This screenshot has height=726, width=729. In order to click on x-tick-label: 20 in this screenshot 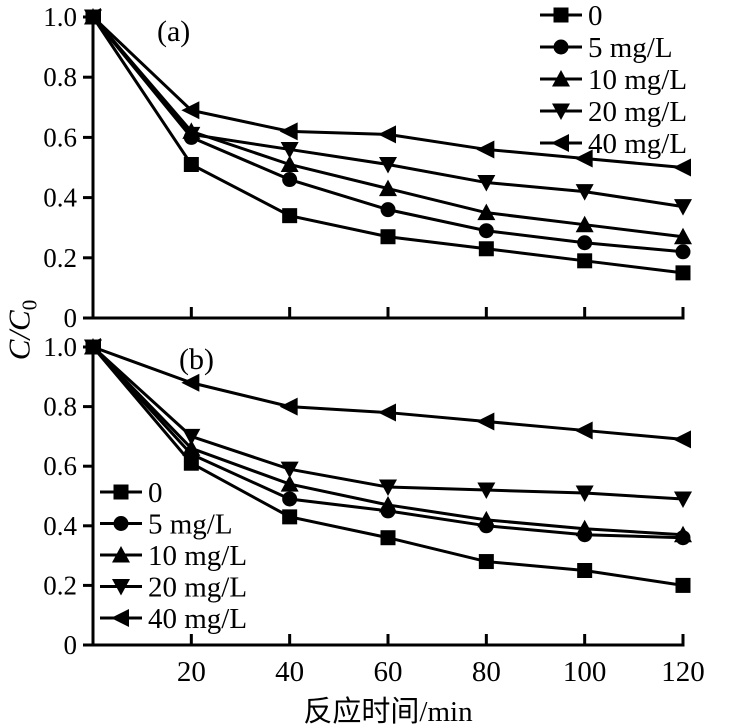, I will do `click(191, 672)`.